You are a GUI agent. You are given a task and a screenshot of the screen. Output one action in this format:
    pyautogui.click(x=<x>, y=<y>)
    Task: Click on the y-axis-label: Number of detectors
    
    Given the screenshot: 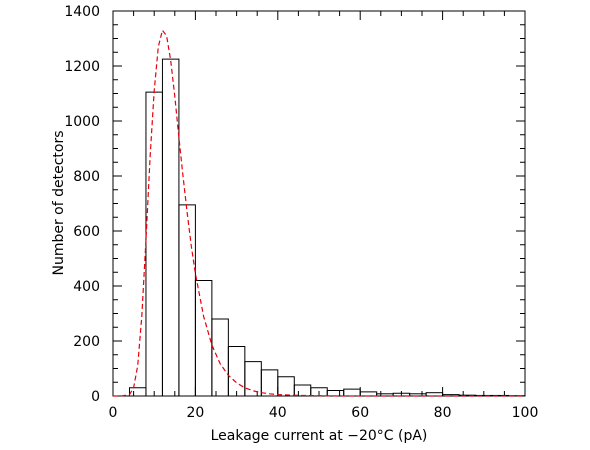 What is the action you would take?
    pyautogui.click(x=59, y=202)
    